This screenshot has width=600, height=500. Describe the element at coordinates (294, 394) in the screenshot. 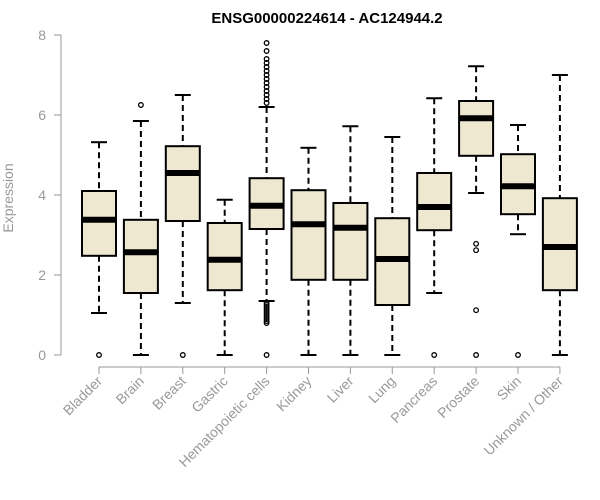

I see `x-tick-label-5: Kidney` at that location.